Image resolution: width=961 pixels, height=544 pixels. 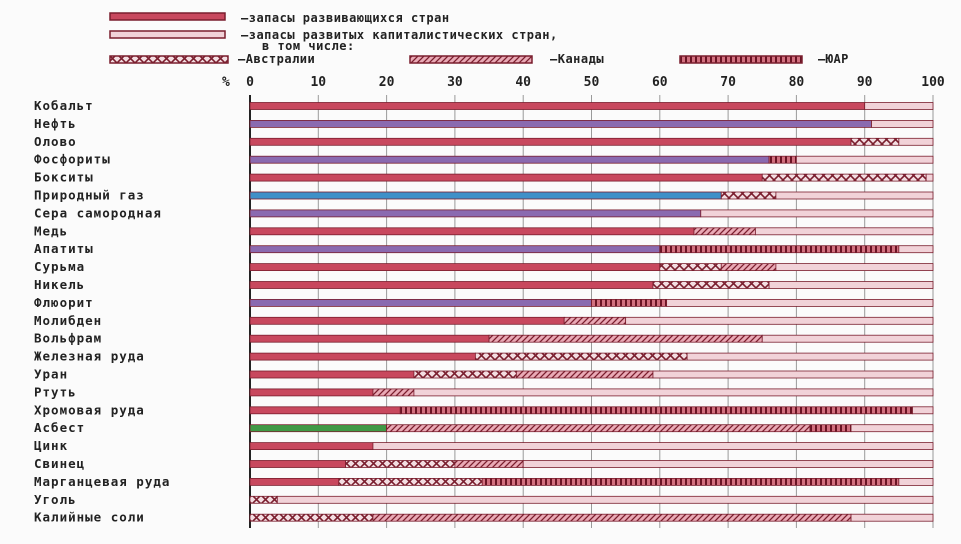 What do you see at coordinates (68, 320) in the screenshot?
I see `category-label: Молибден` at bounding box center [68, 320].